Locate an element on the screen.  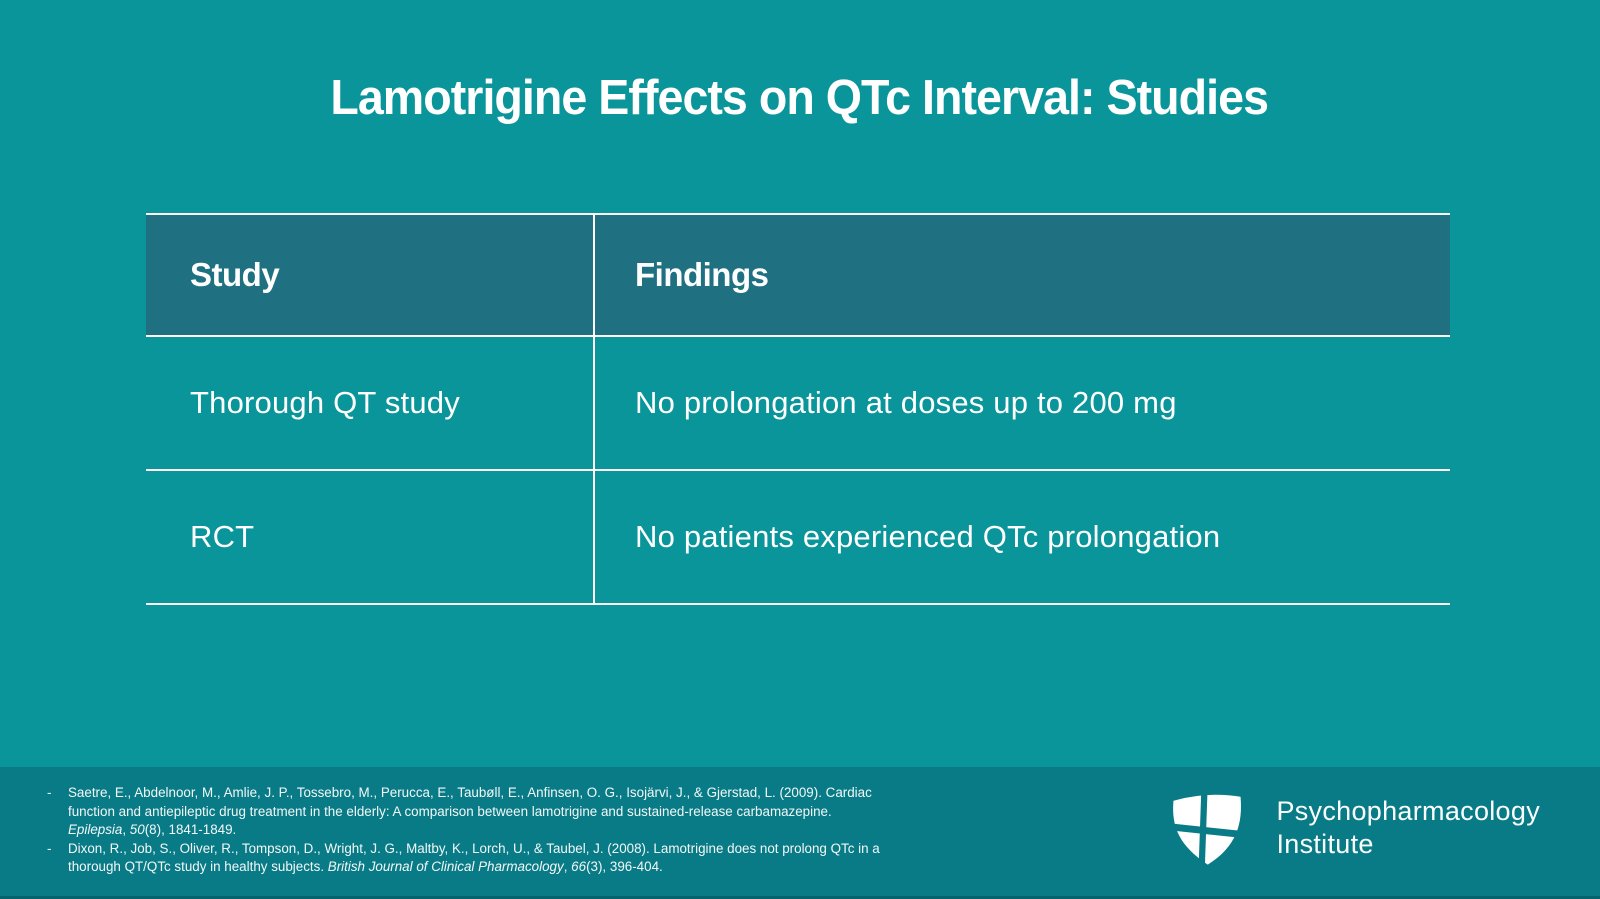
institute-logo: Psychopharmacology Institute is located at coordinates (1354, 828).